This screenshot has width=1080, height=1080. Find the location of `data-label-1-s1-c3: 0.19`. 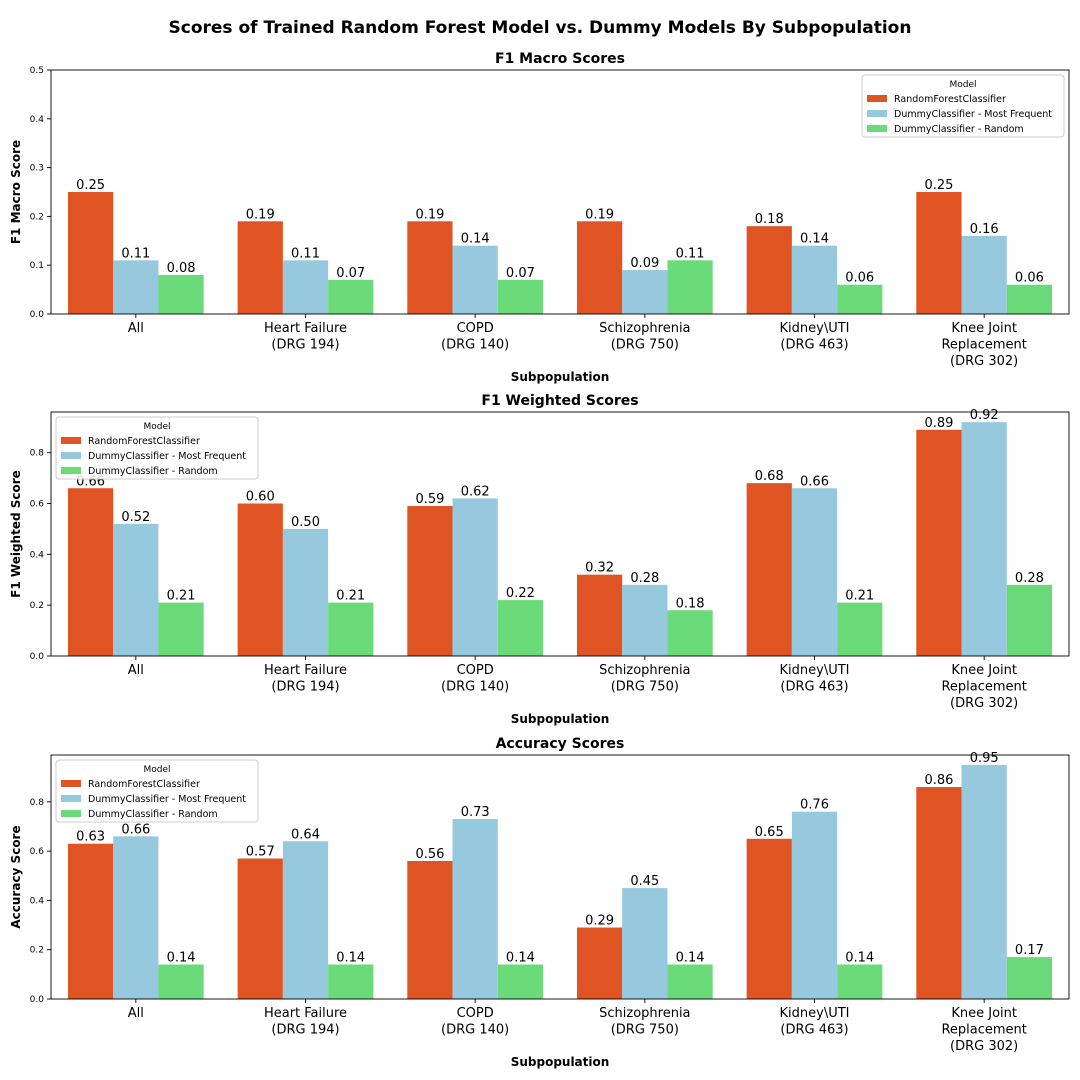

data-label-1-s1-c3: 0.19 is located at coordinates (429, 214).